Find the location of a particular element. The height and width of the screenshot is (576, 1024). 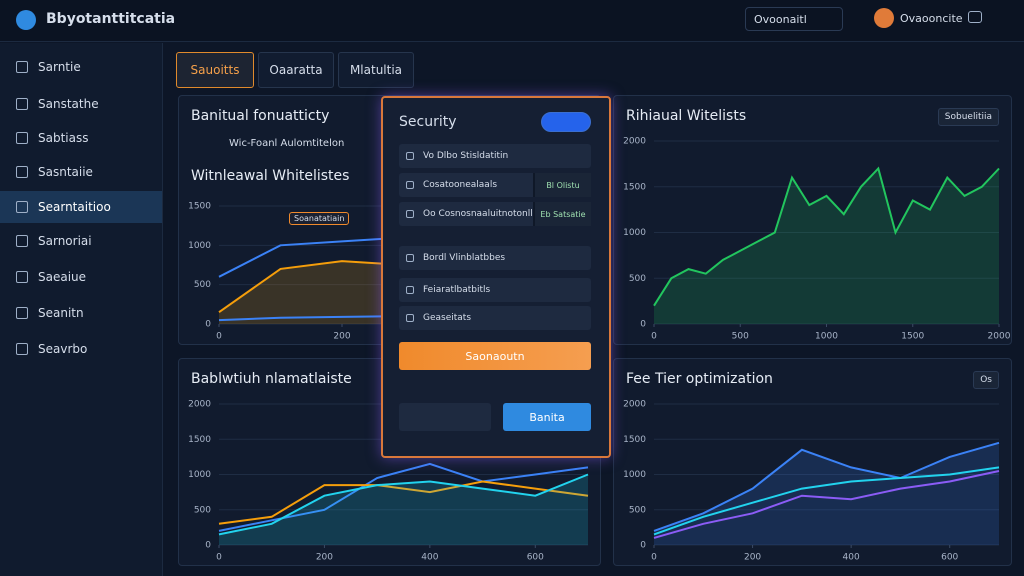

modal-row: Cosatoonealaals Bl Olistu is located at coordinates (495, 185).